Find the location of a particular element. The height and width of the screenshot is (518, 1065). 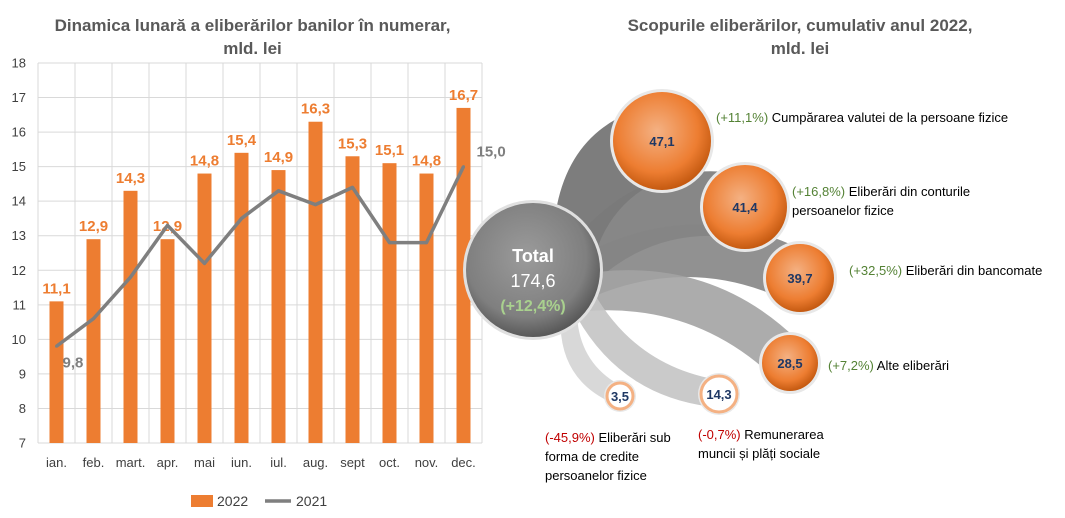

x-tick-label: mart. is located at coordinates (131, 462).